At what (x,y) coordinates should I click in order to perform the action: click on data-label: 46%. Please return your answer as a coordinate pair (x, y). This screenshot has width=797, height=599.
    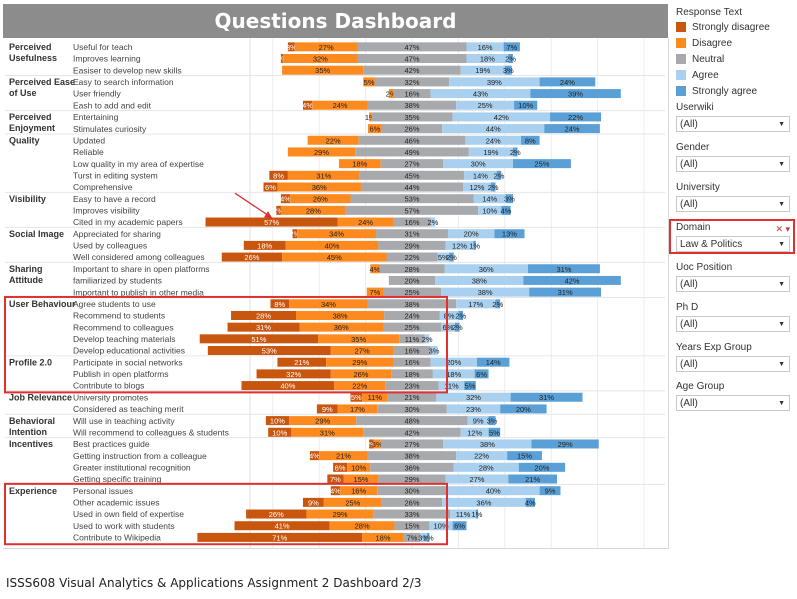
    Looking at the image, I should click on (411, 140).